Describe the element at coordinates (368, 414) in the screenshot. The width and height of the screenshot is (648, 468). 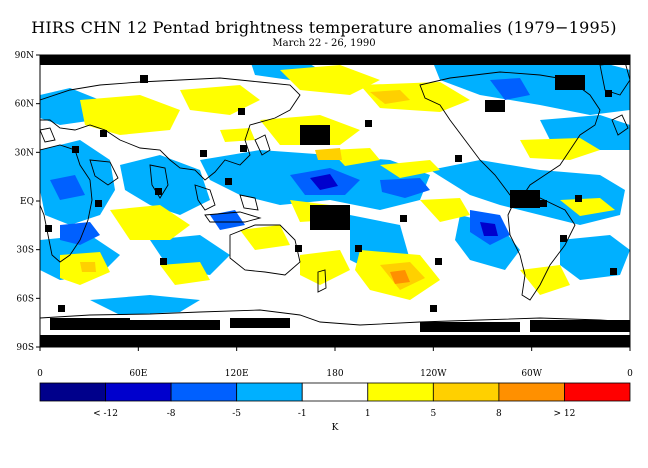
I see `colorbar-tick-label: 1` at that location.